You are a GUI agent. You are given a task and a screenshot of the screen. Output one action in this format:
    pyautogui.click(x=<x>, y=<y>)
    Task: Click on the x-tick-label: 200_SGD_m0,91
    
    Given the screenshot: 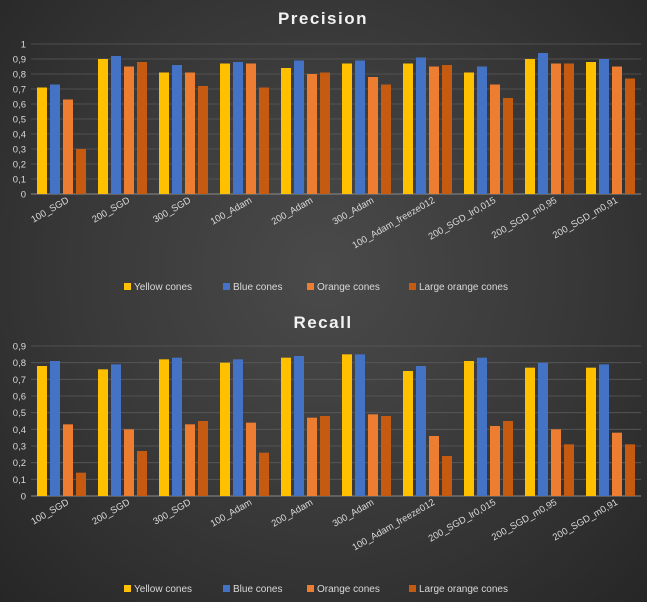 What is the action you would take?
    pyautogui.click(x=585, y=218)
    